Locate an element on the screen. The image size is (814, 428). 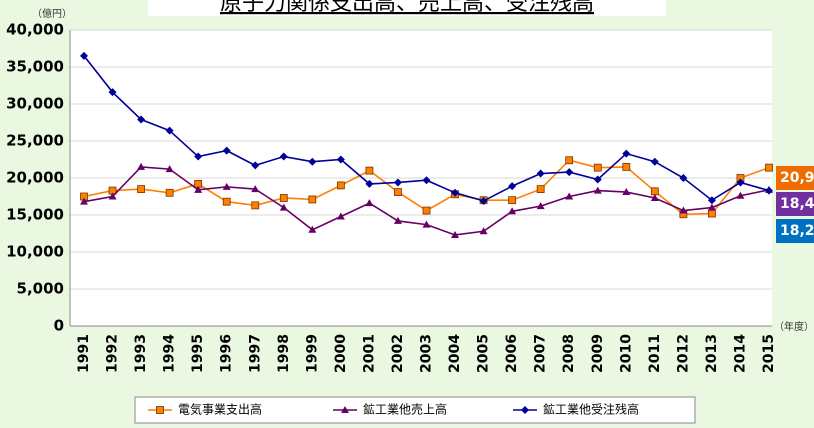
chart-title: 原子力関係支出高、売上高、受注残高 is located at coordinates (407, 8).